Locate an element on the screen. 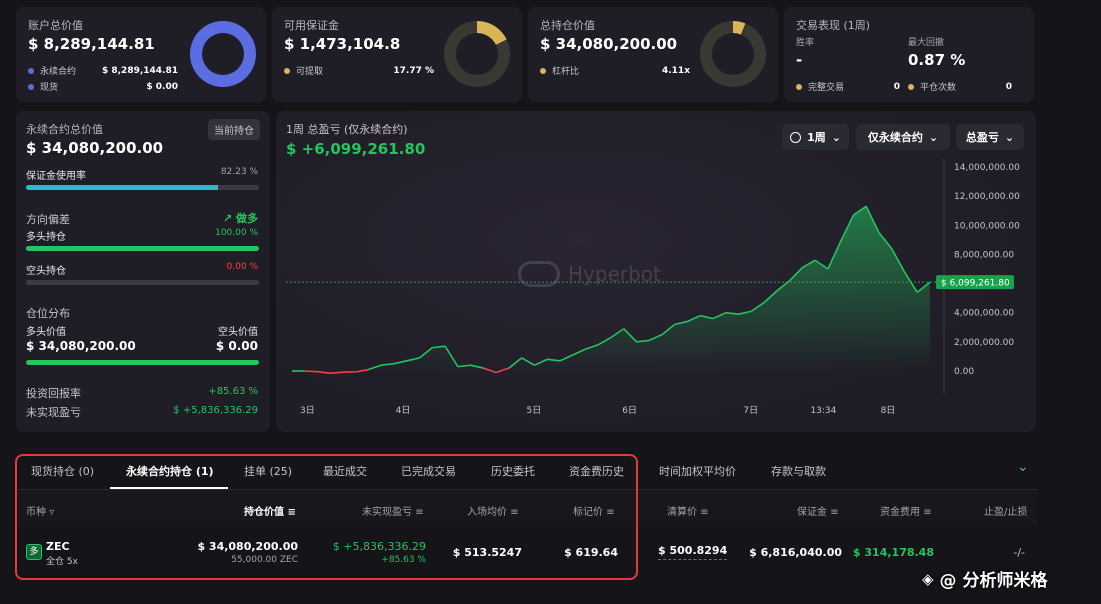  col-funding: 资金费用 ≡ is located at coordinates (906, 512).